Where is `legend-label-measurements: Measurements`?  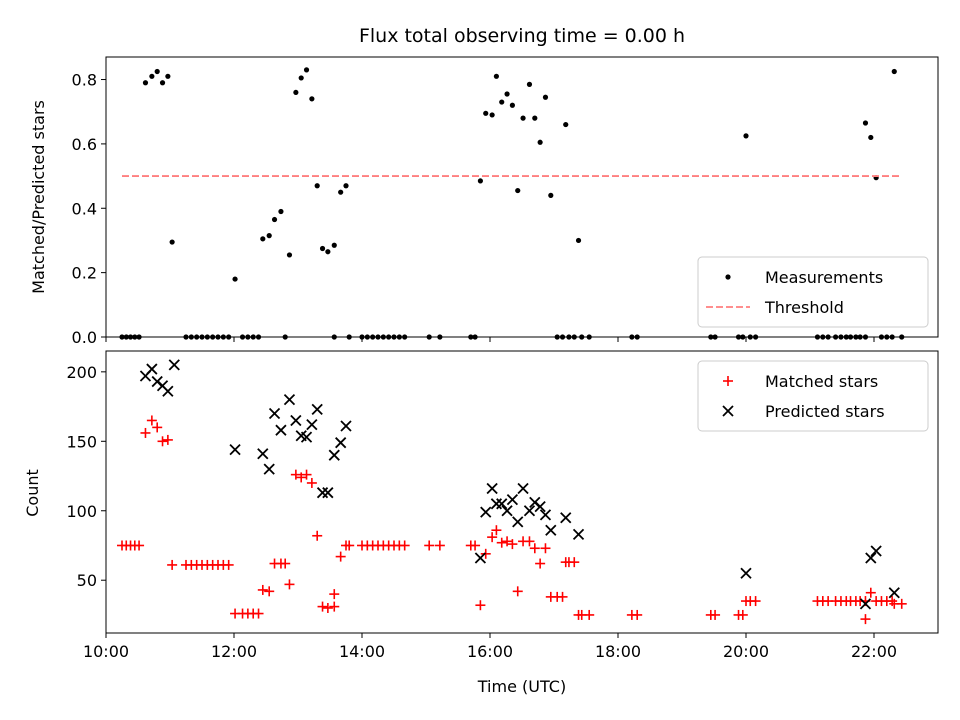 legend-label-measurements: Measurements is located at coordinates (824, 277).